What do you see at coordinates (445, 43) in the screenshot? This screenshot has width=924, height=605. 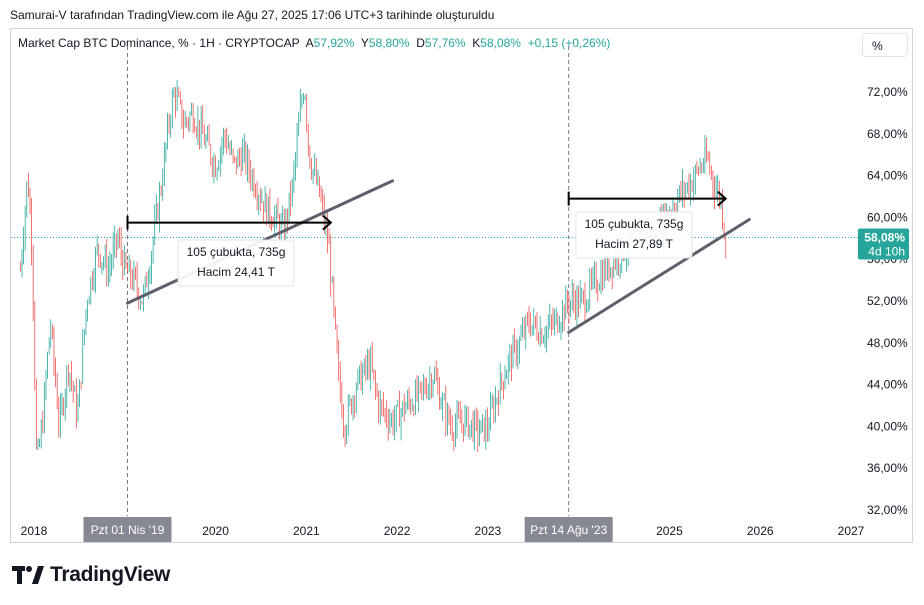 I see `low-value: 57,76%` at bounding box center [445, 43].